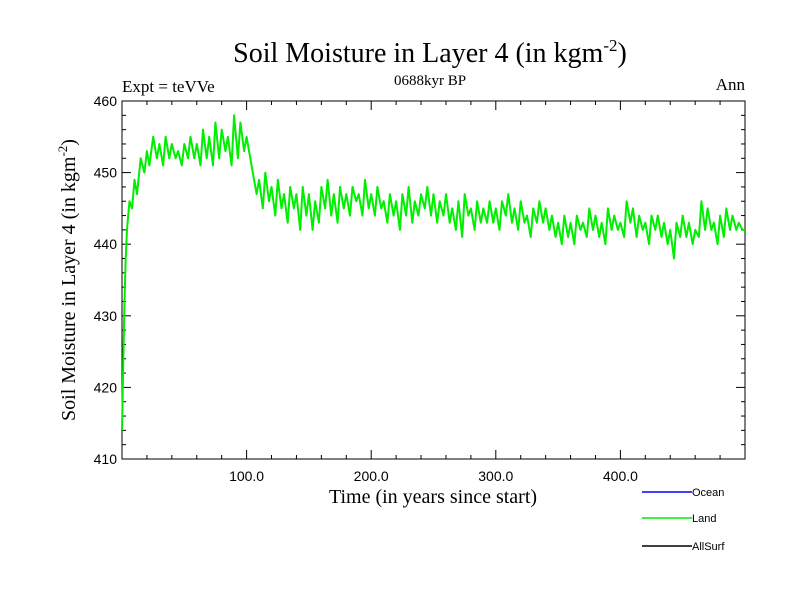 The image size is (800, 600). Describe the element at coordinates (246, 476) in the screenshot. I see `x-tick-label: 100.0` at that location.